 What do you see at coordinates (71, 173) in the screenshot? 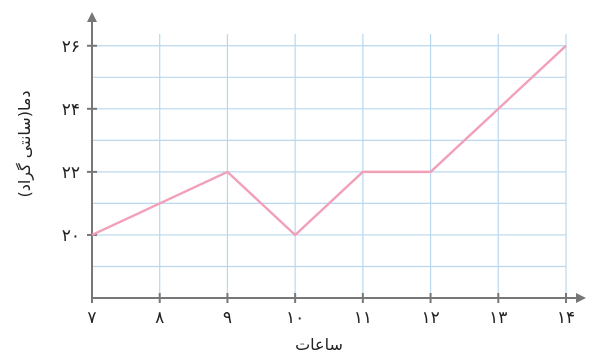
I see `y-tick-label: ۲۲` at bounding box center [71, 173].